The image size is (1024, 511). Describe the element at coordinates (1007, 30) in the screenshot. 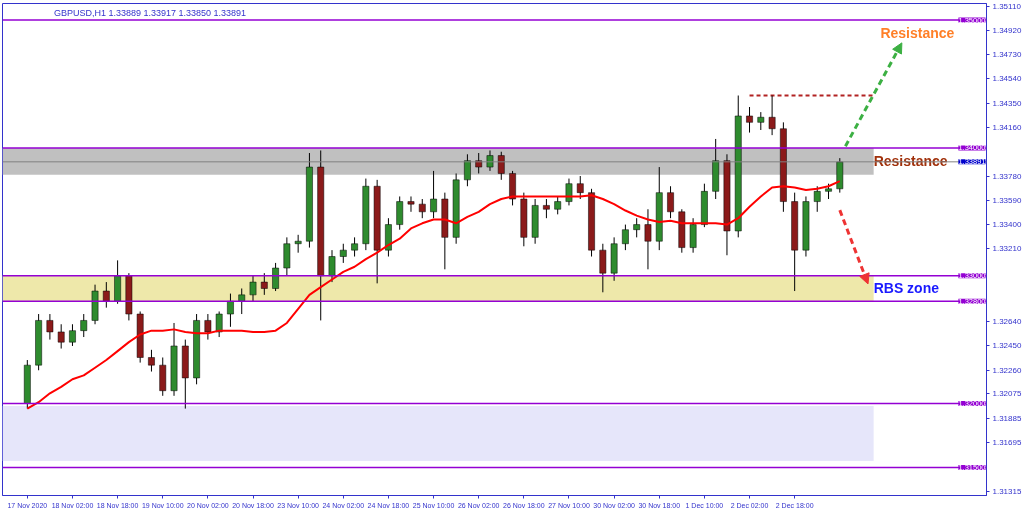

I see `y-tick-label: 1.34920` at that location.